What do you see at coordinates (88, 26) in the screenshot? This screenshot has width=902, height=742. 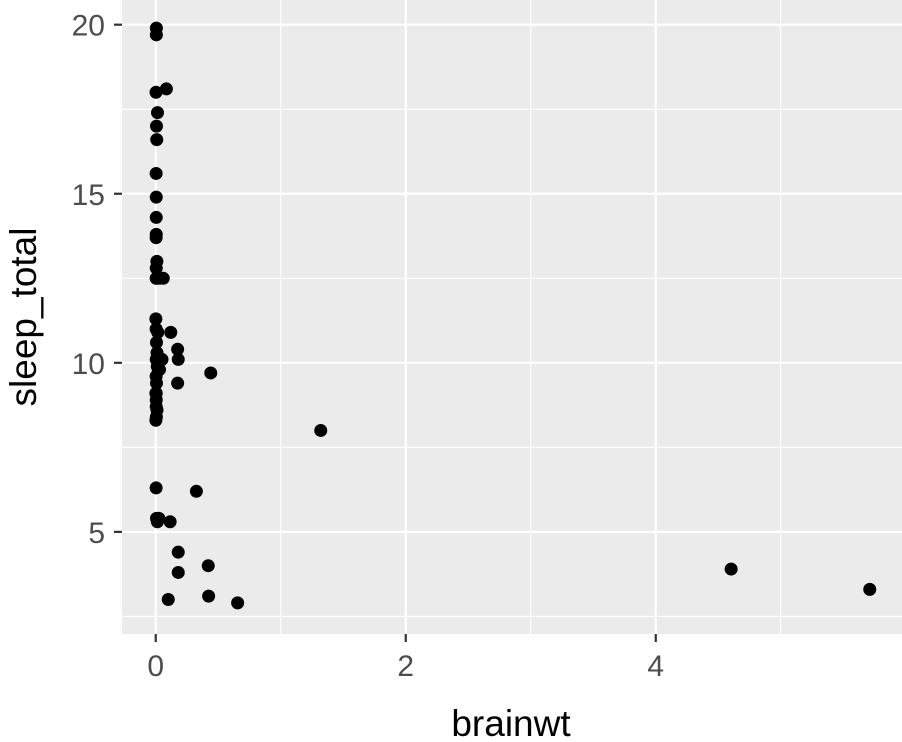 I see `y-tick-label: 20` at bounding box center [88, 26].